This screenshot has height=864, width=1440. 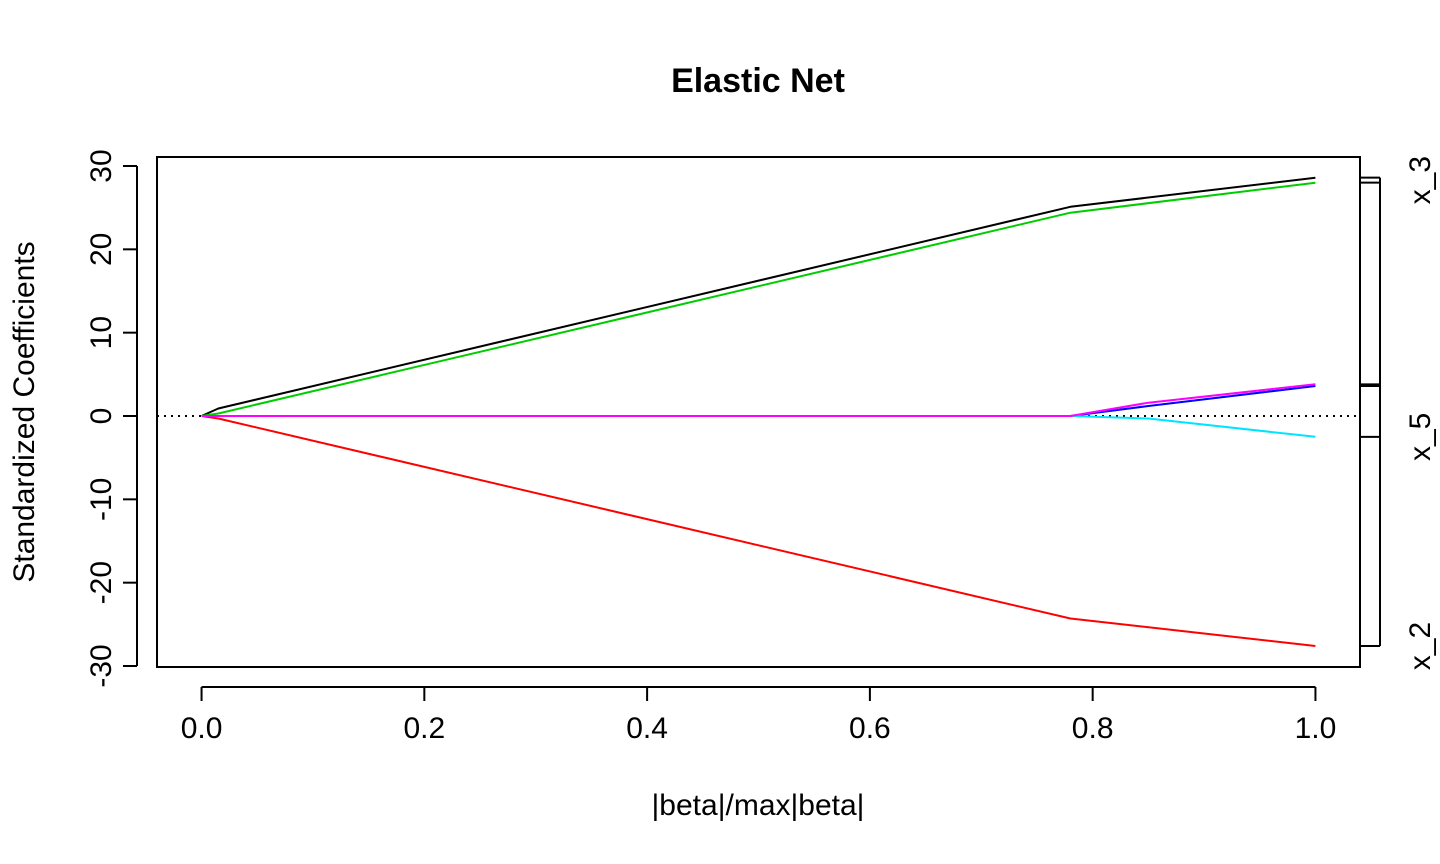 What do you see at coordinates (758, 805) in the screenshot?
I see `x-axis-label: |beta|/max|beta|` at bounding box center [758, 805].